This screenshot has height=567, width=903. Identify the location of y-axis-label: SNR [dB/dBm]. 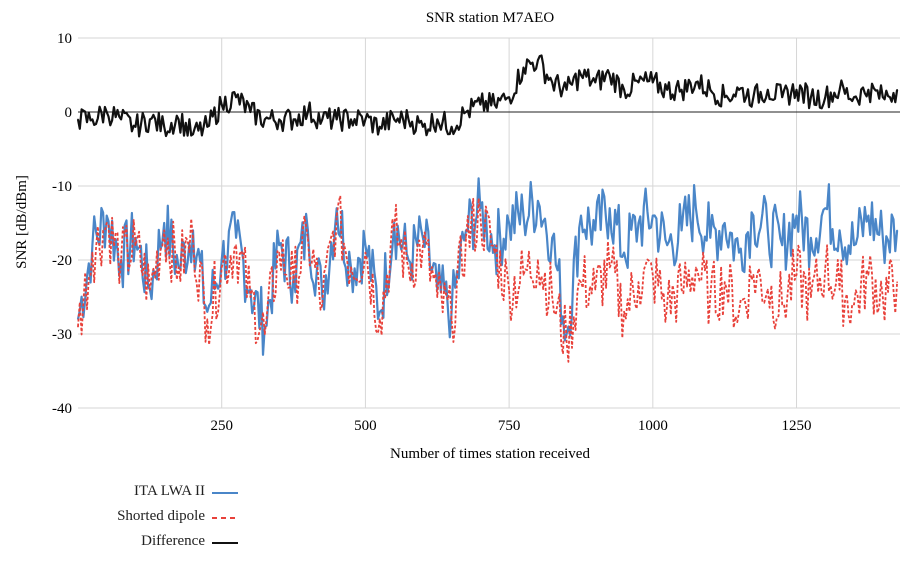
(22, 222).